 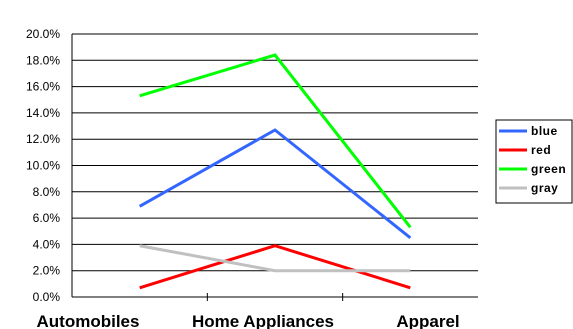 What do you see at coordinates (43, 60) in the screenshot?
I see `y-tick-label: 18.0%` at bounding box center [43, 60].